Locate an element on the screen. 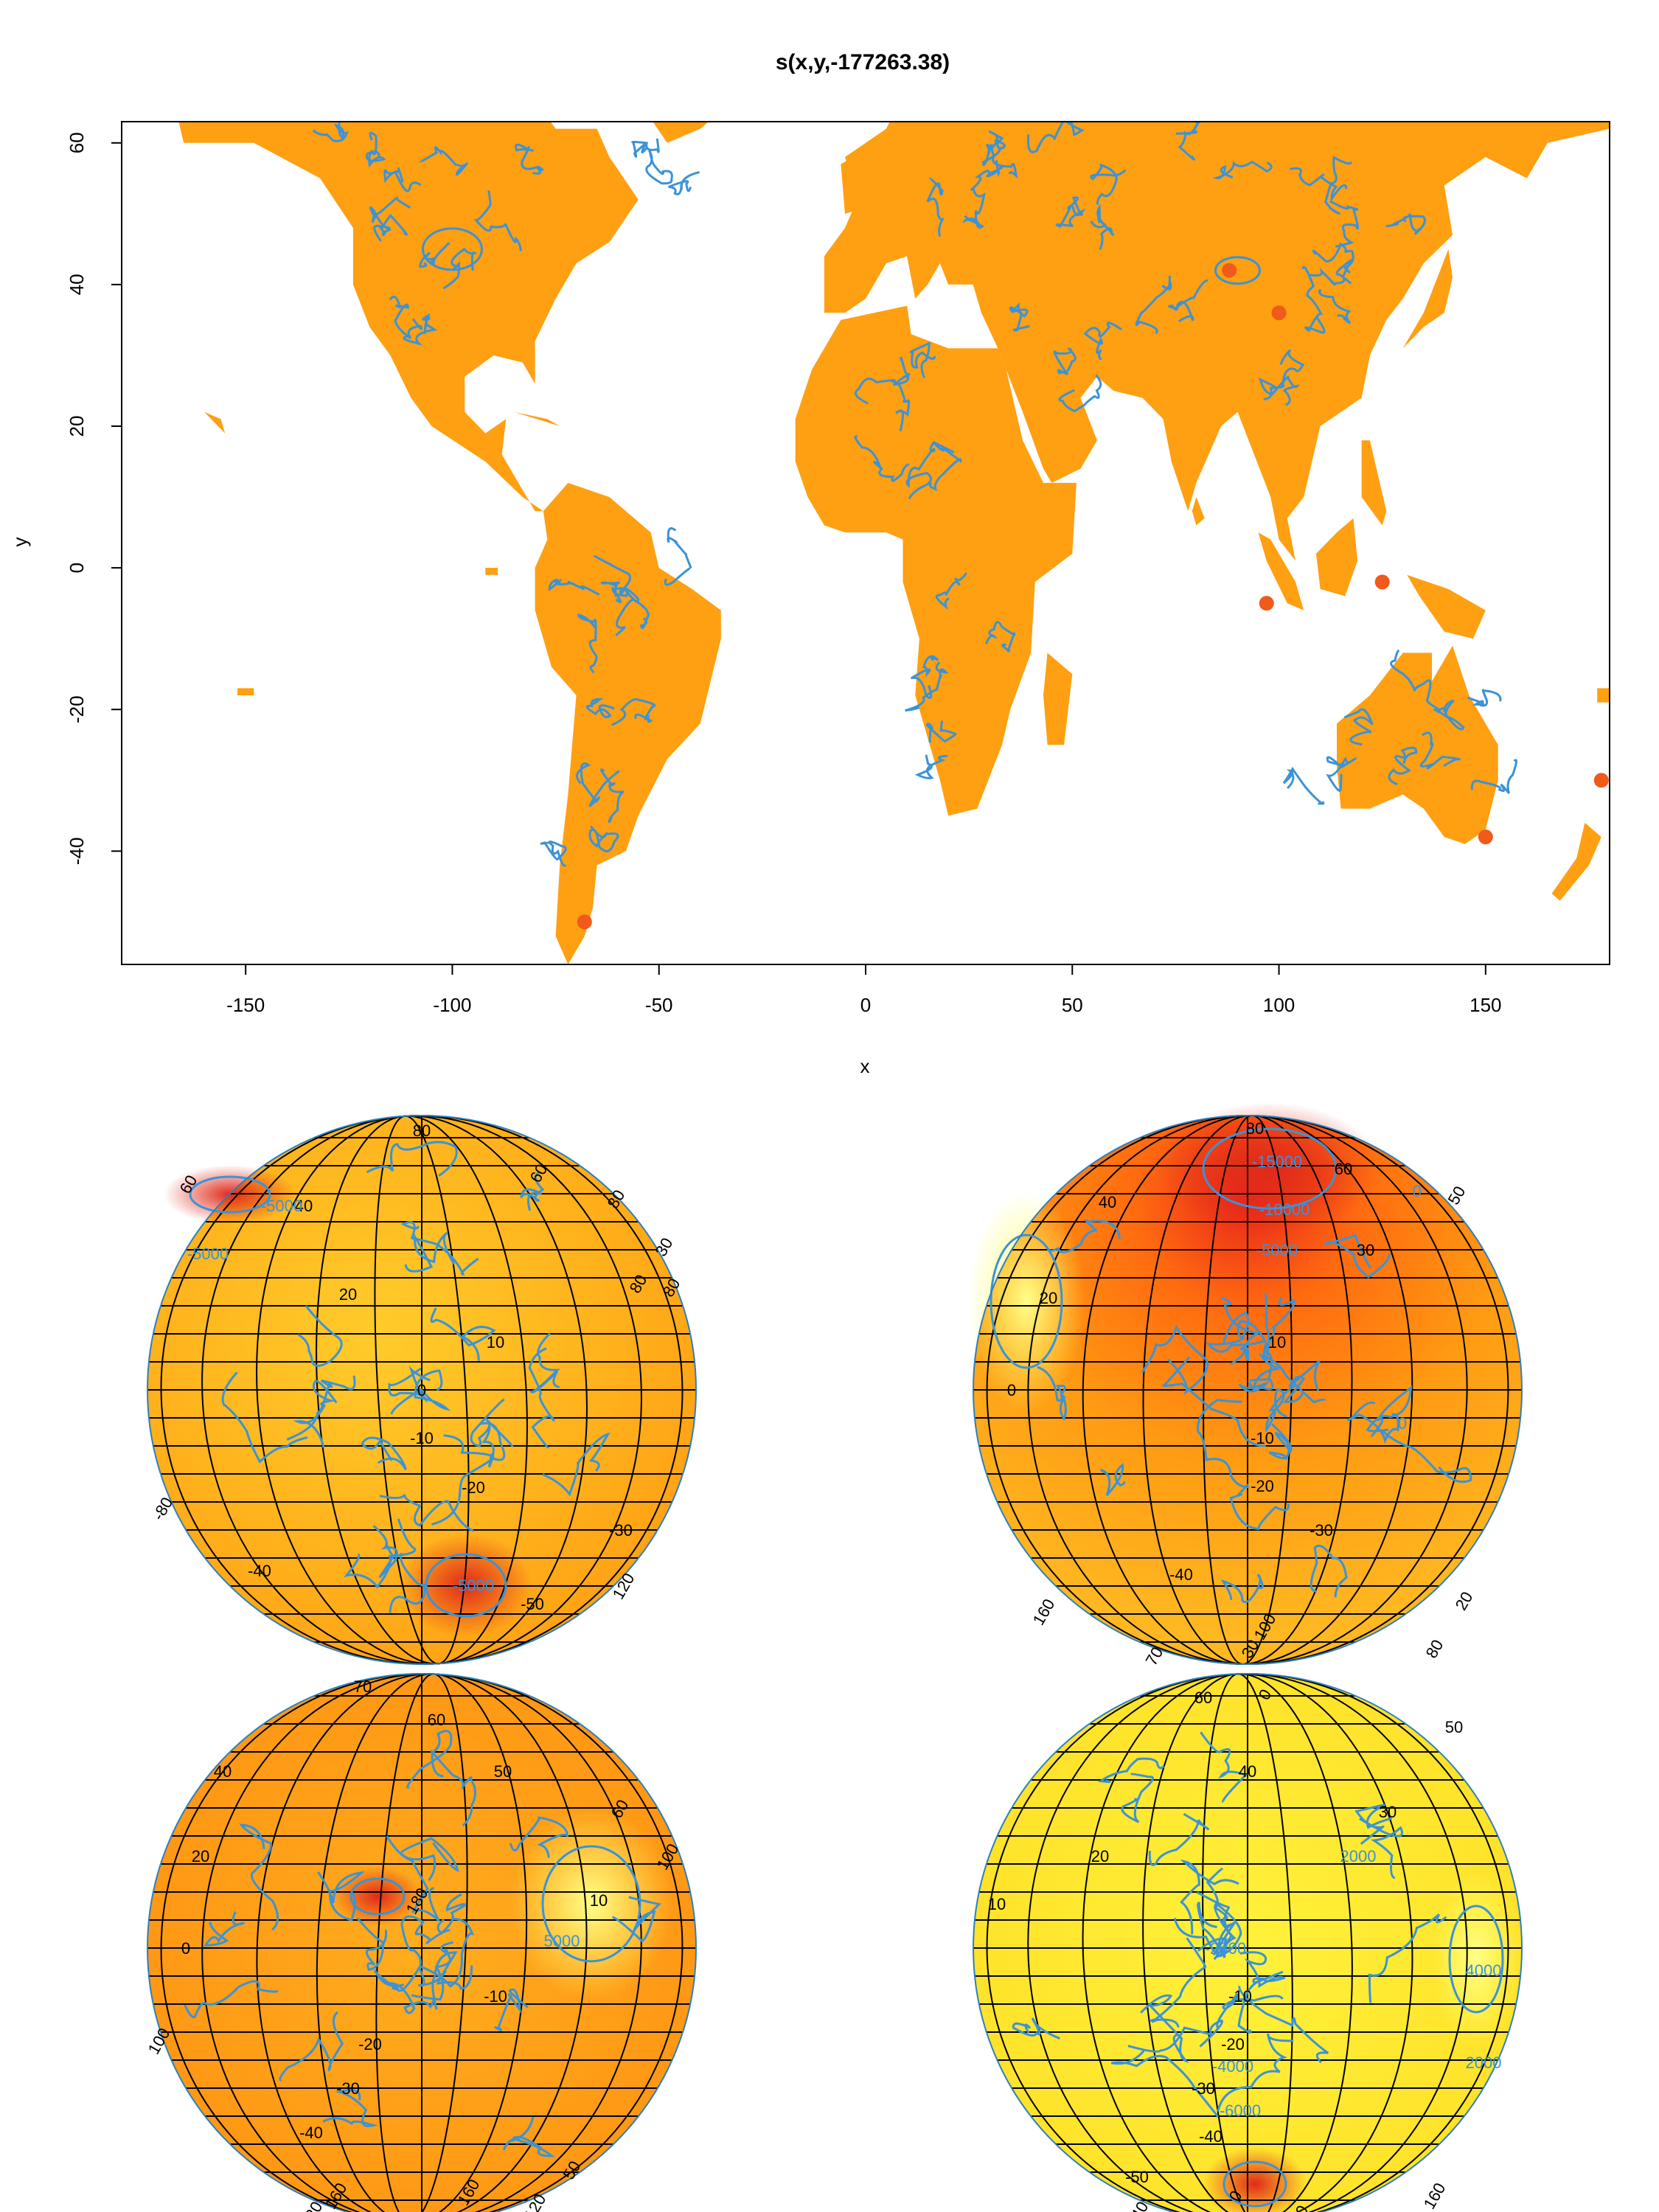  latitude-label: 50 is located at coordinates (1454, 1727).